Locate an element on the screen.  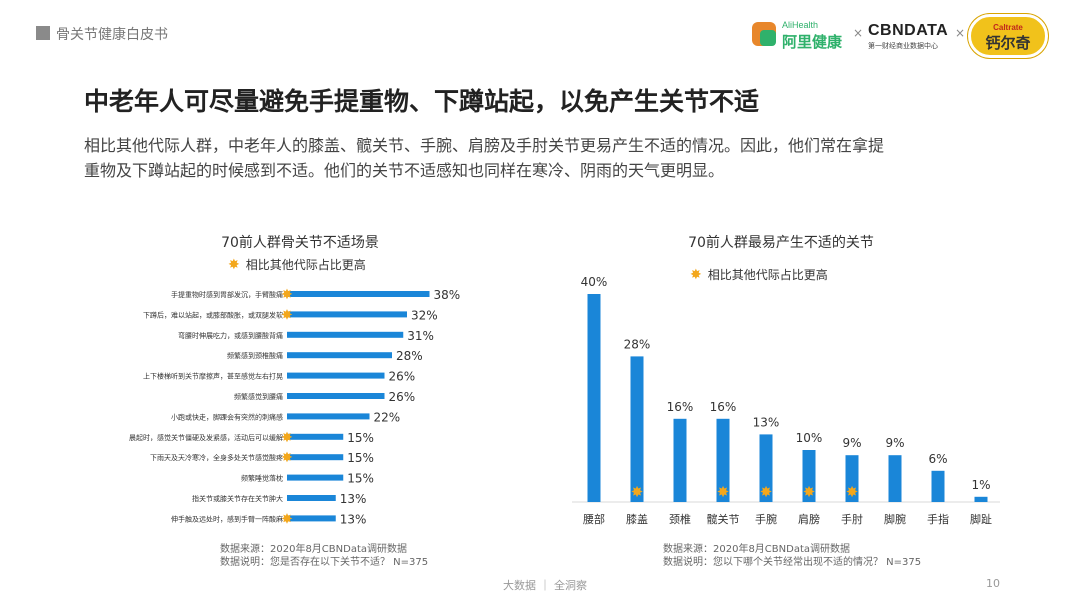
footer-text: 大数据 ｜ 全洞察 is located at coordinates (545, 585).